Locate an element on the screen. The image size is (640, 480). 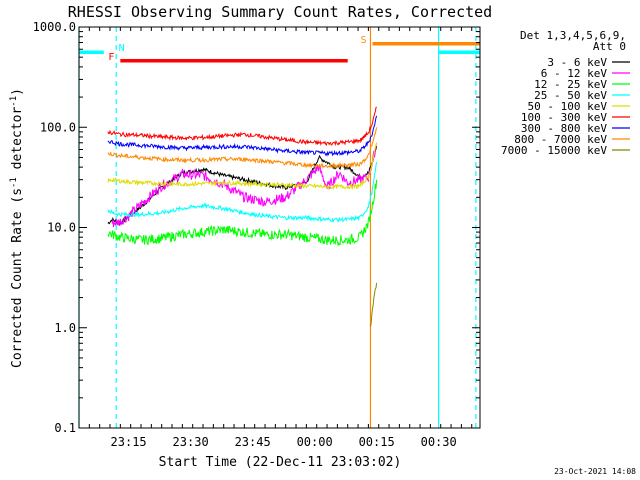
legend-label-5: 100 - 300 keV is located at coordinates (564, 117).